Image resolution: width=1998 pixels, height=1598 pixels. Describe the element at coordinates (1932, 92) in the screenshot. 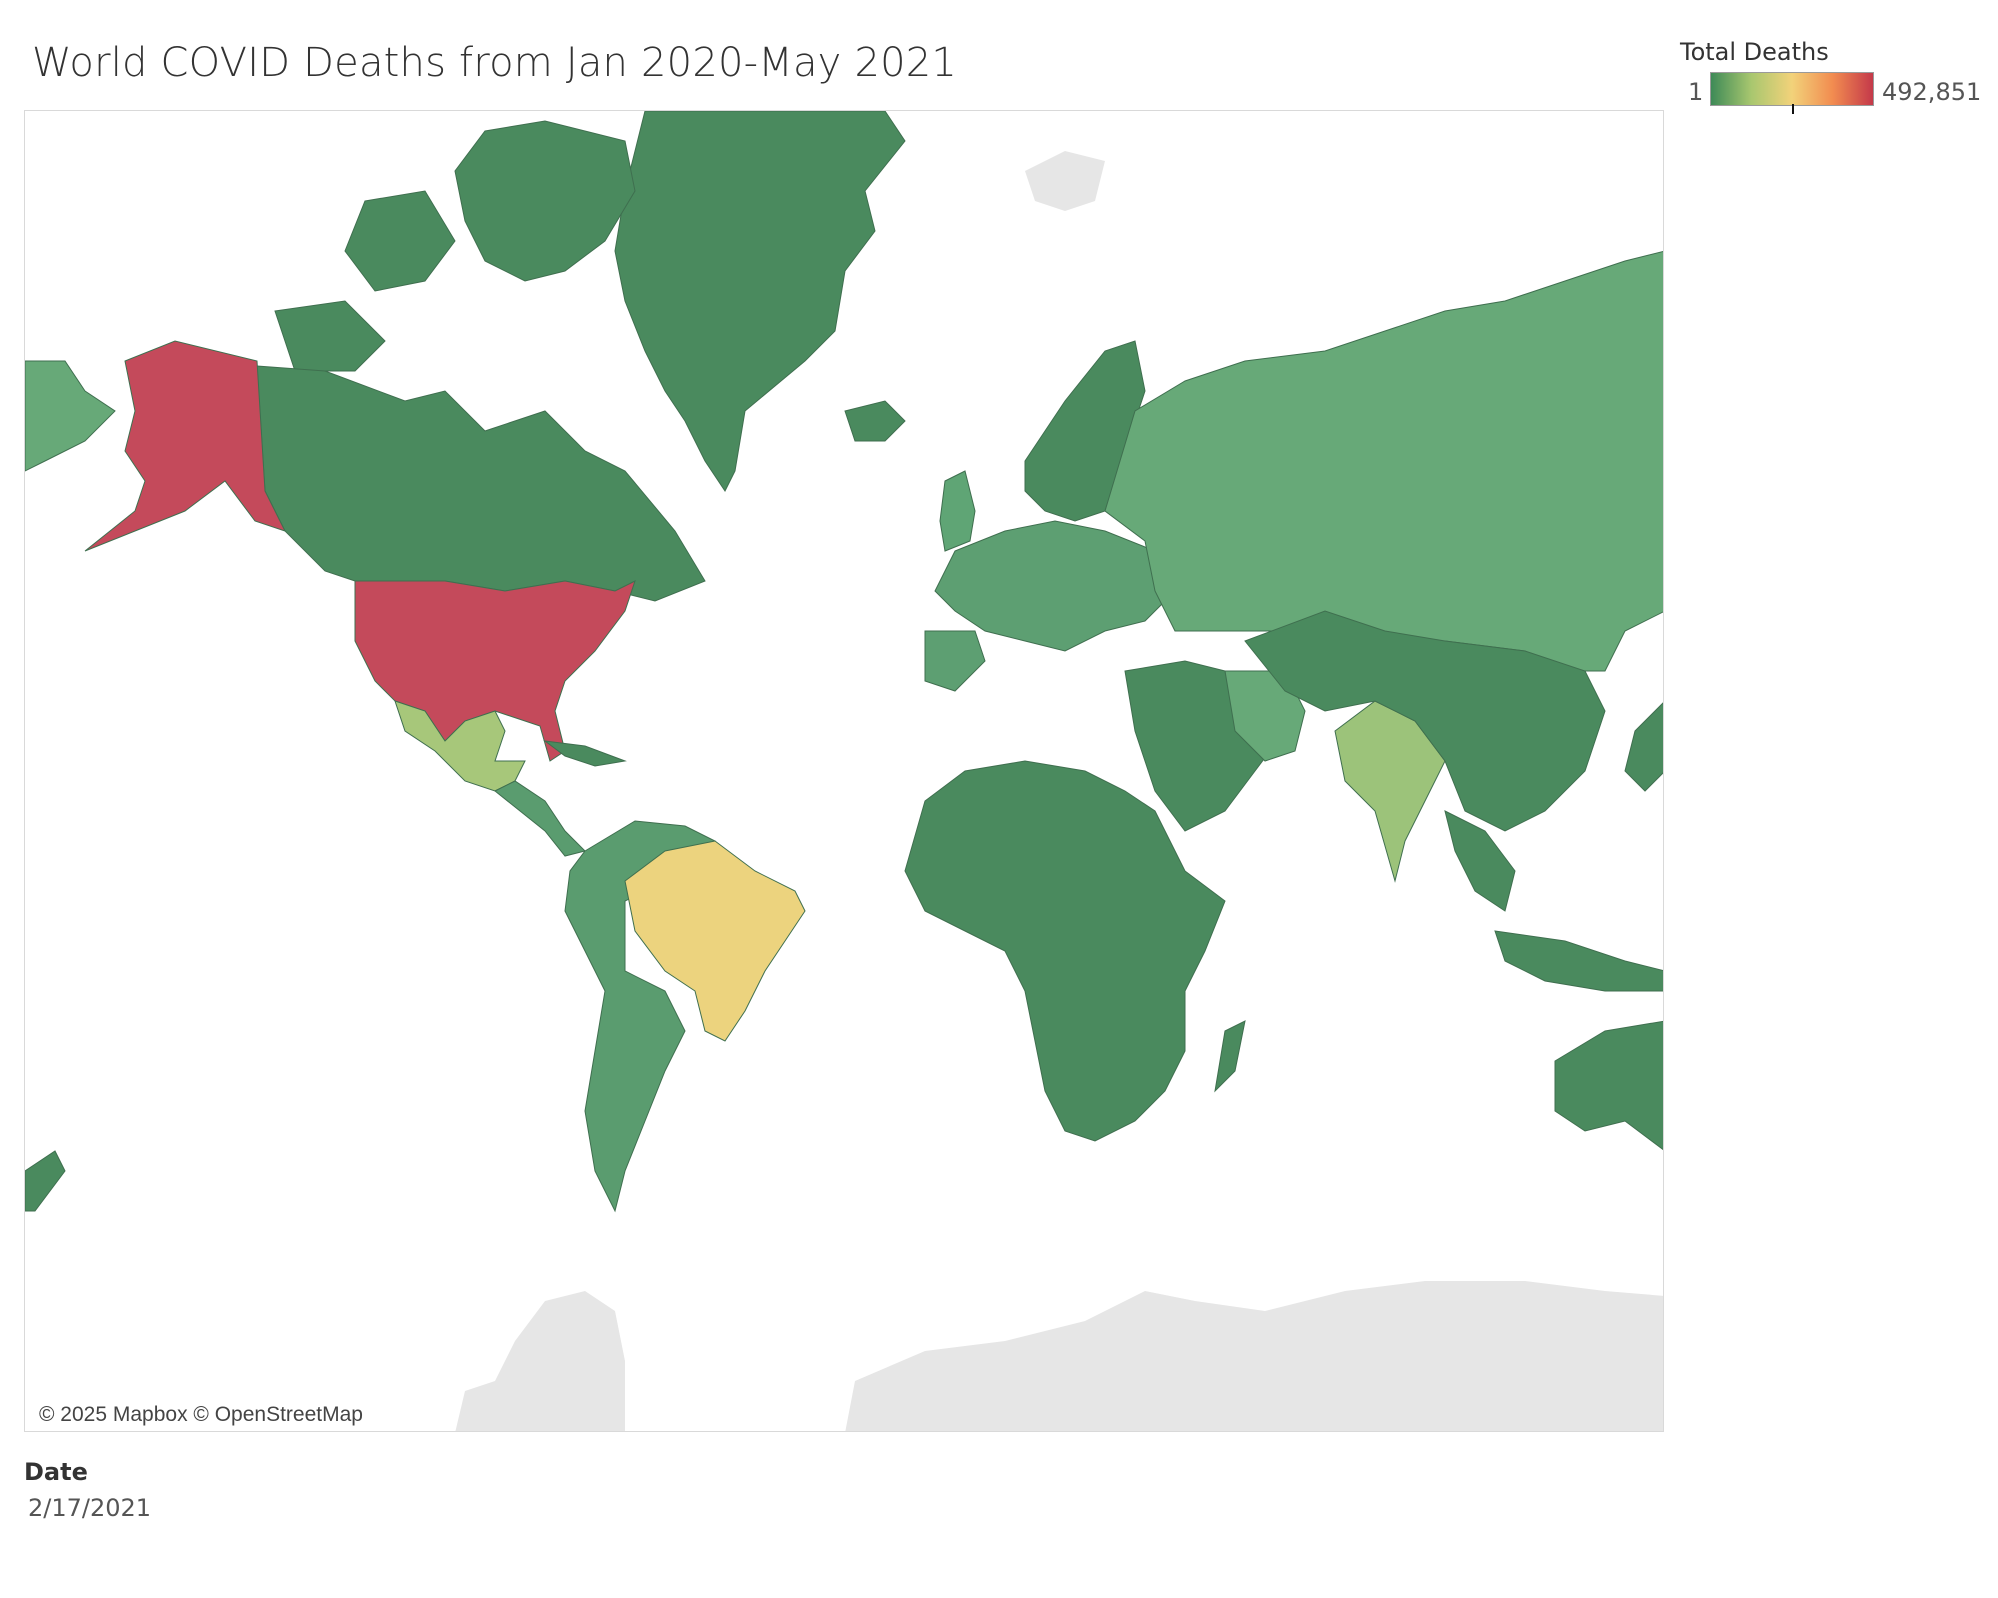

I see `legend-max-label: 492,851` at that location.